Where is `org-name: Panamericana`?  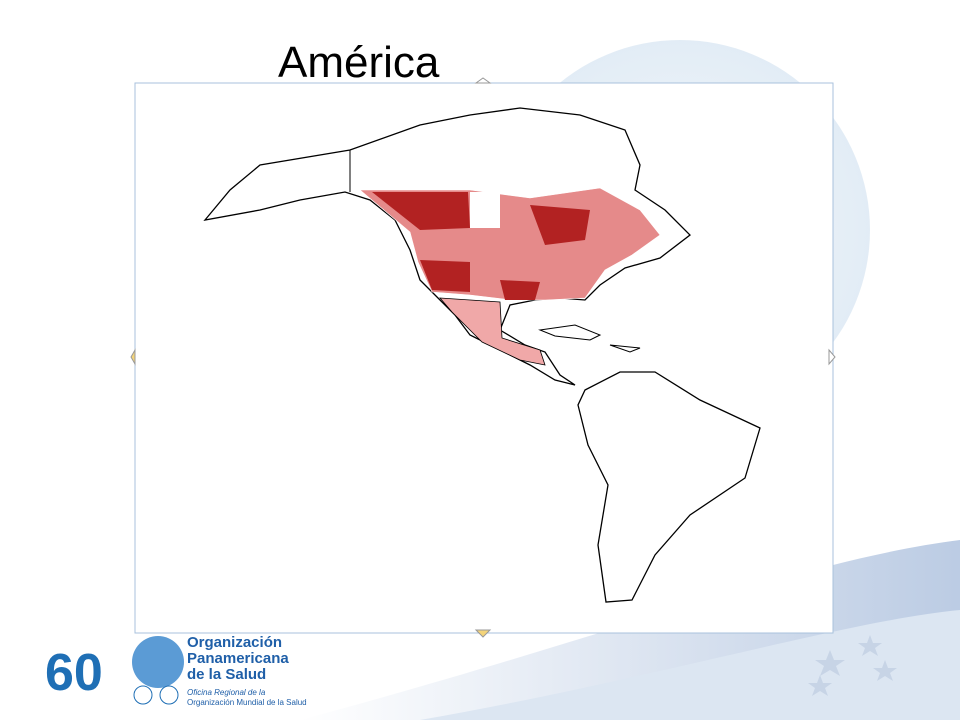 org-name: Panamericana is located at coordinates (238, 658).